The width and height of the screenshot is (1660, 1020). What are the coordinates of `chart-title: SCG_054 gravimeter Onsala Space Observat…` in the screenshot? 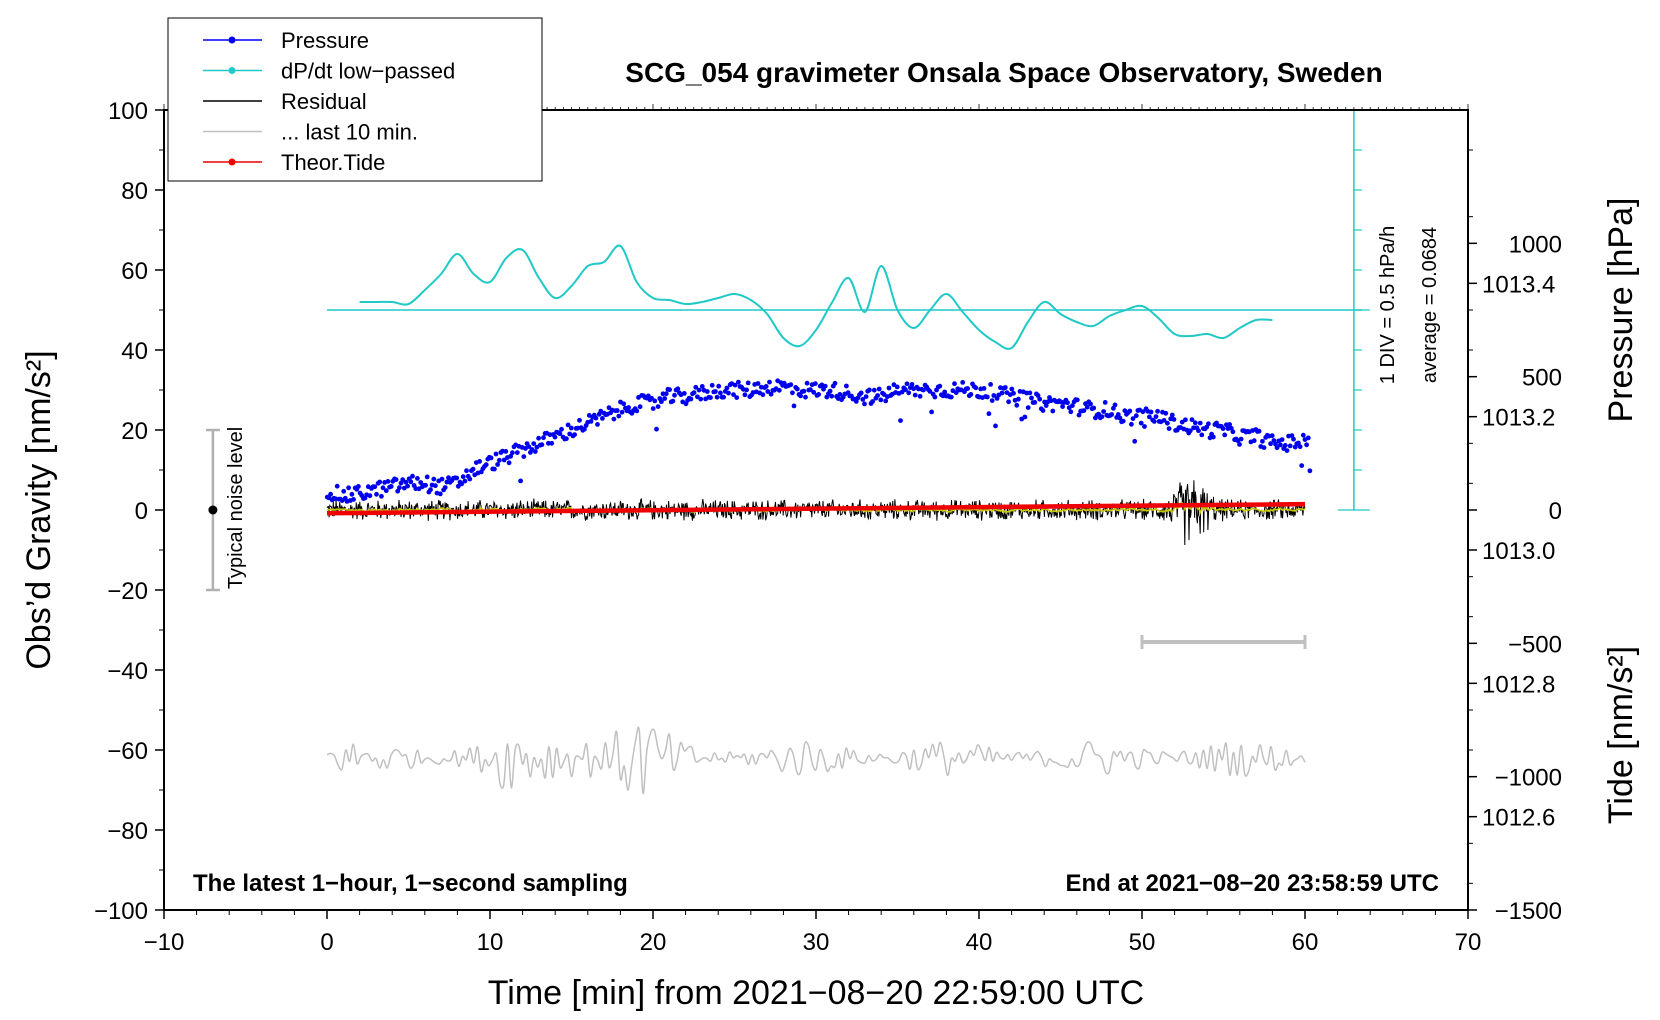 It's located at (1003, 72).